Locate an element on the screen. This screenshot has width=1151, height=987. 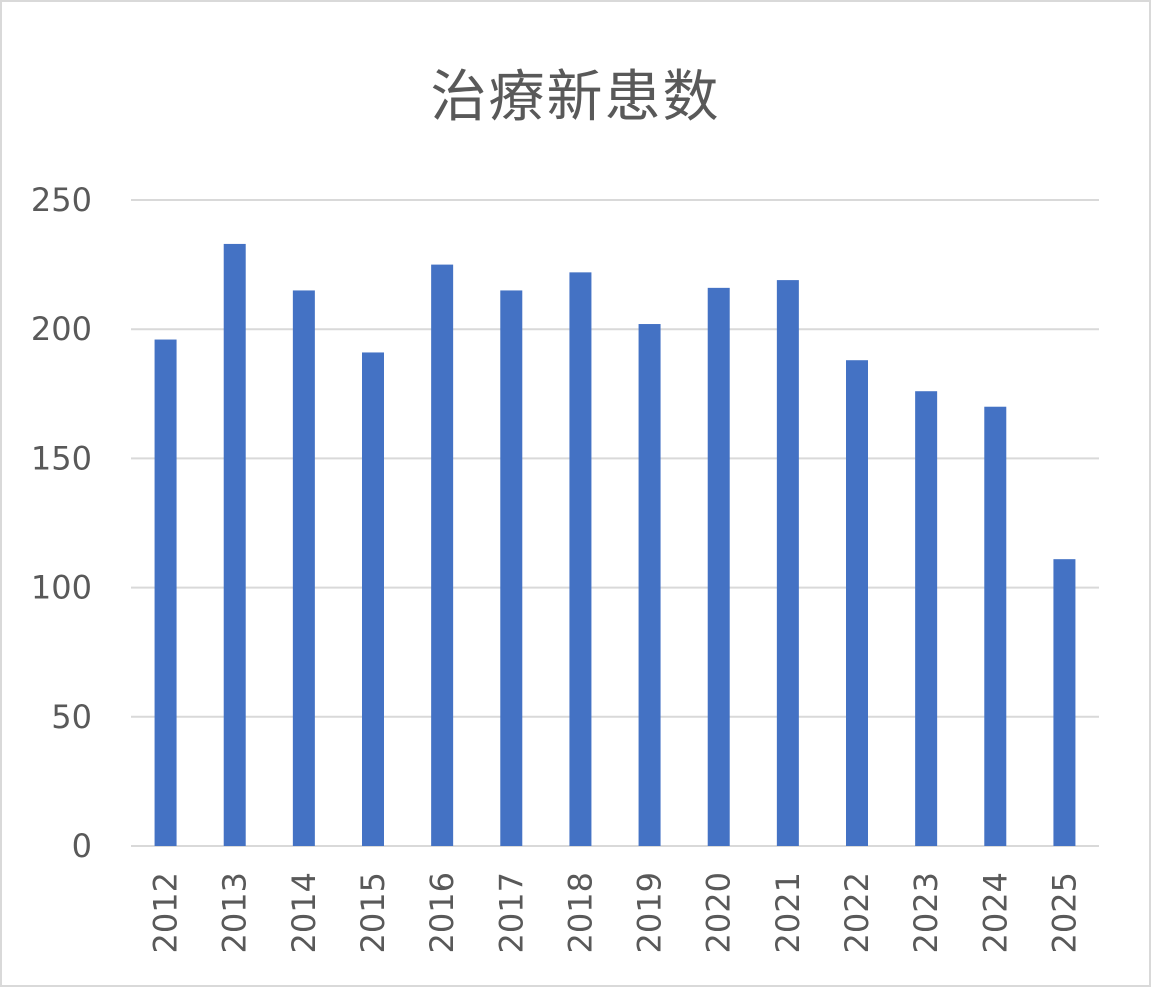
y-tick-label: 50 is located at coordinates (71, 717).